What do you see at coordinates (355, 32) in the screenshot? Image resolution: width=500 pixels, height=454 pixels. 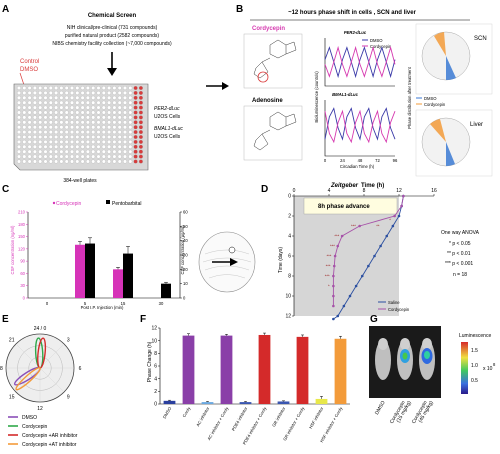 I see `b-plot1-title: PER2-dLuc` at bounding box center [355, 32].